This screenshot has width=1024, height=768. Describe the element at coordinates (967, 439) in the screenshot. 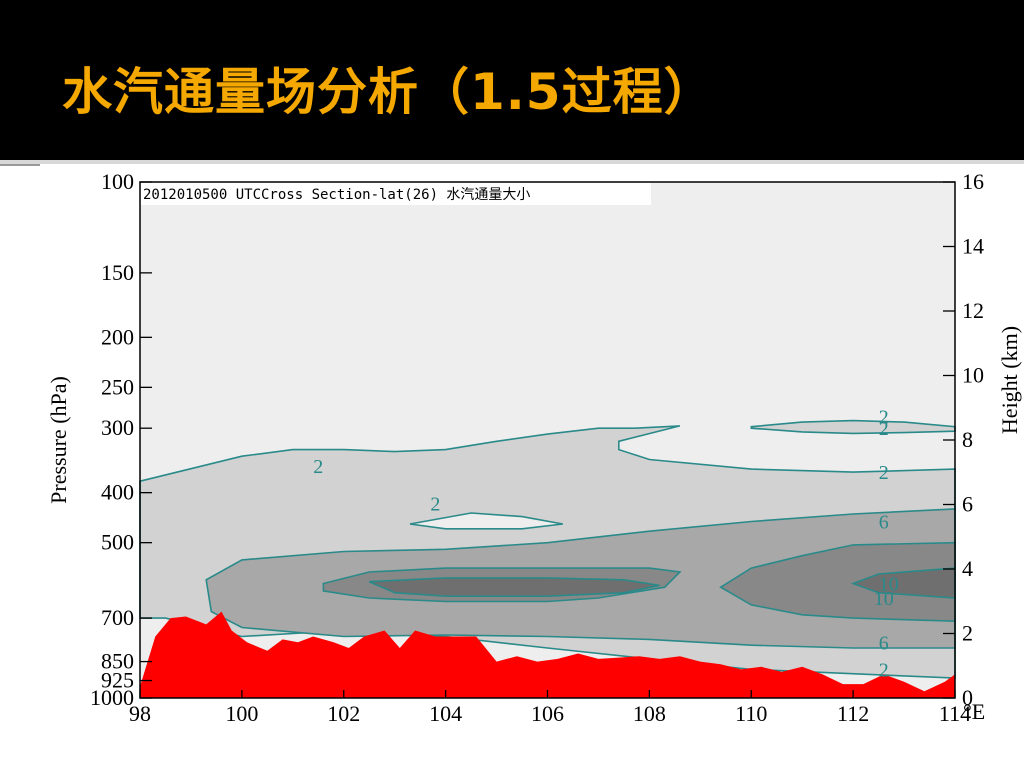

I see `height-tick-label: 8` at that location.